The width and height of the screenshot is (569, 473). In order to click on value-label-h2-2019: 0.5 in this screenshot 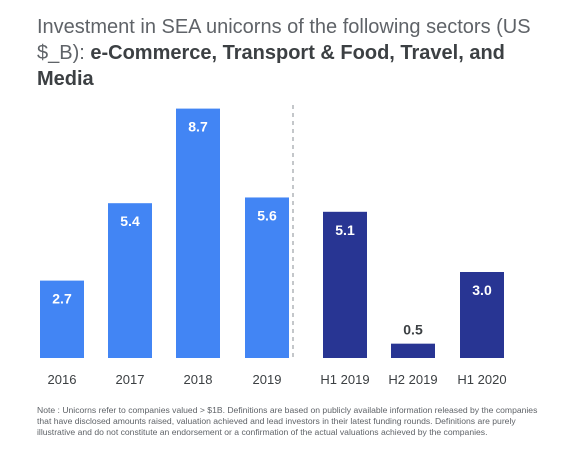, I will do `click(413, 330)`.